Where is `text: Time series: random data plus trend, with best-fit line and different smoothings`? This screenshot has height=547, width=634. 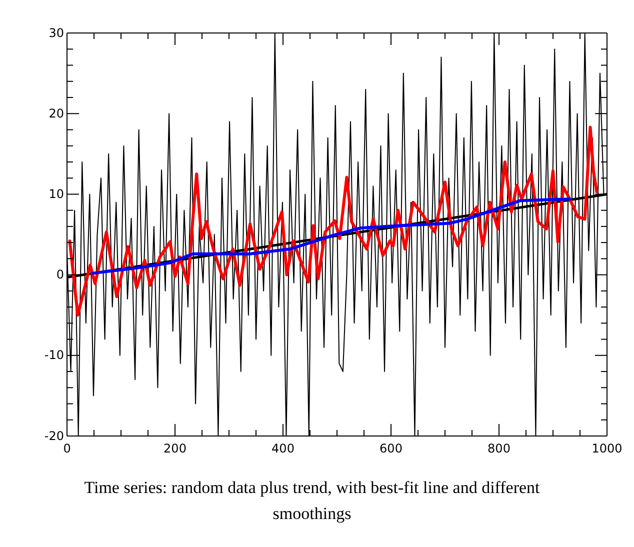 text: Time series: random data plus trend, with best-fit line and different smoothings is located at coordinates (312, 501).